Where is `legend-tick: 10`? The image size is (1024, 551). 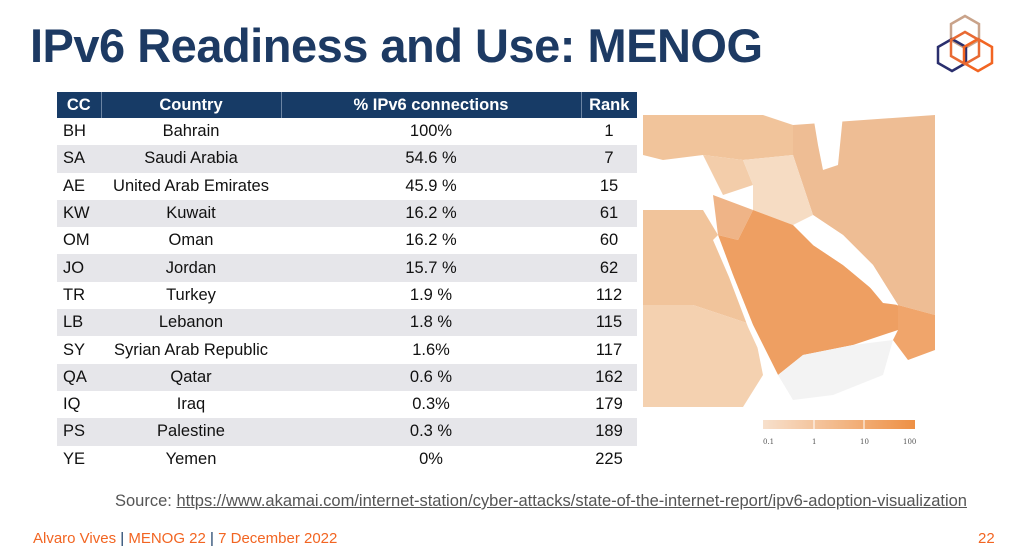 legend-tick: 10 is located at coordinates (864, 442).